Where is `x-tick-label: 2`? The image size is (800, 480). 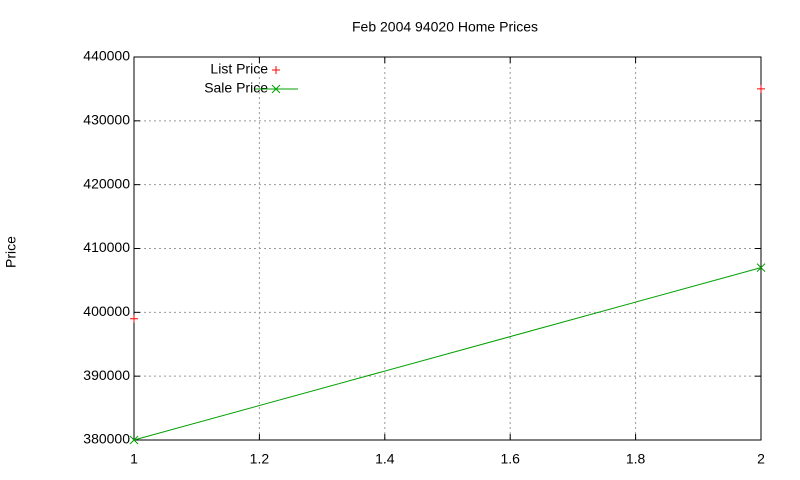
x-tick-label: 2 is located at coordinates (761, 459).